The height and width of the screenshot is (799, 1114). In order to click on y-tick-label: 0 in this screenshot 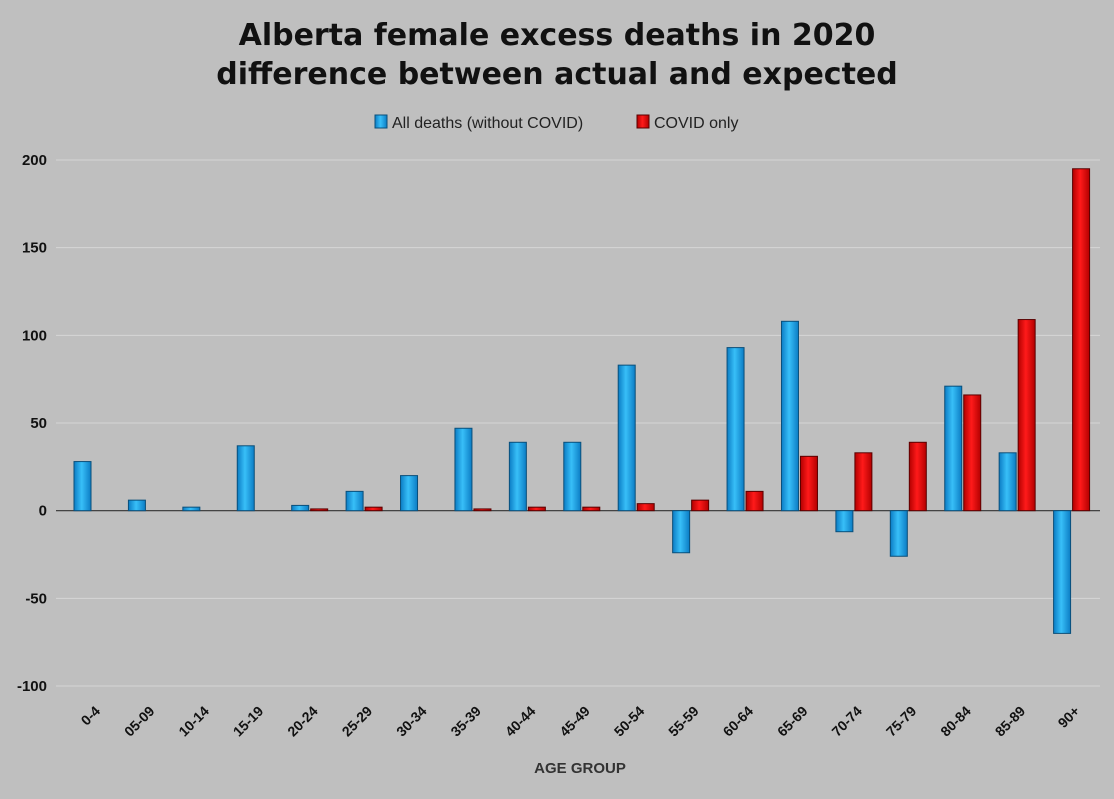, I will do `click(43, 511)`.